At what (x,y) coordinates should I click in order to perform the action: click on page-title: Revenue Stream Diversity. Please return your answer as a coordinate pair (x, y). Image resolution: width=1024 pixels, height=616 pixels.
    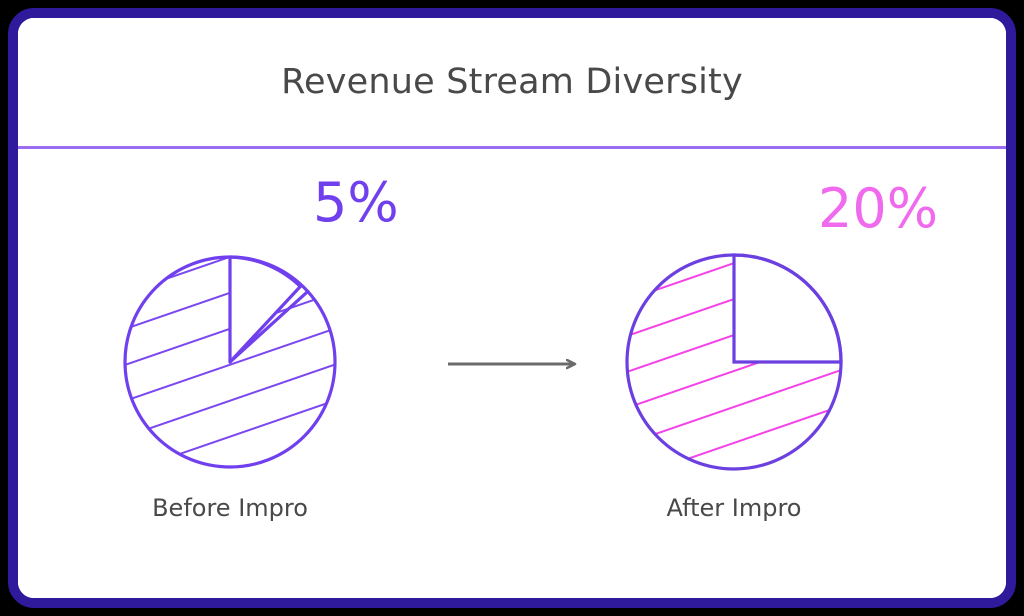
    Looking at the image, I should click on (512, 81).